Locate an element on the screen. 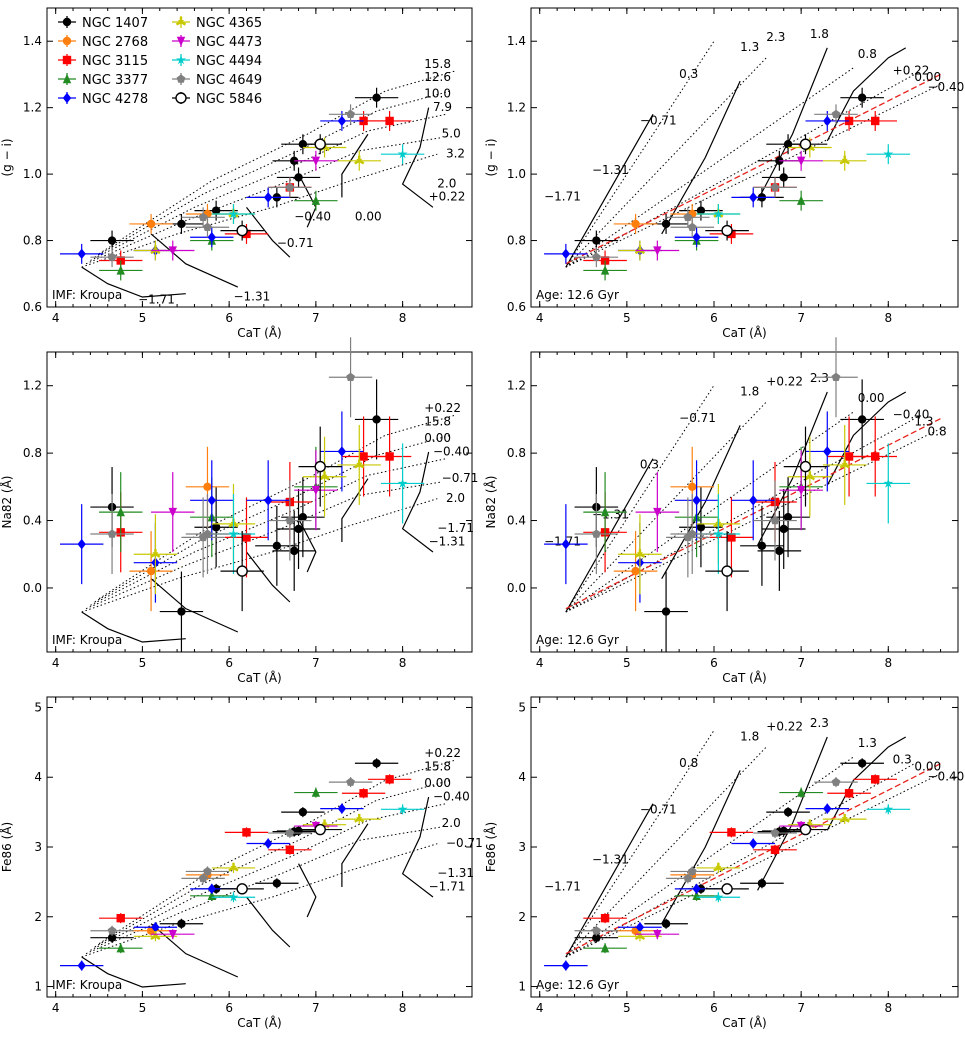  panel-annotation: IMF: Kroupa is located at coordinates (87, 295).